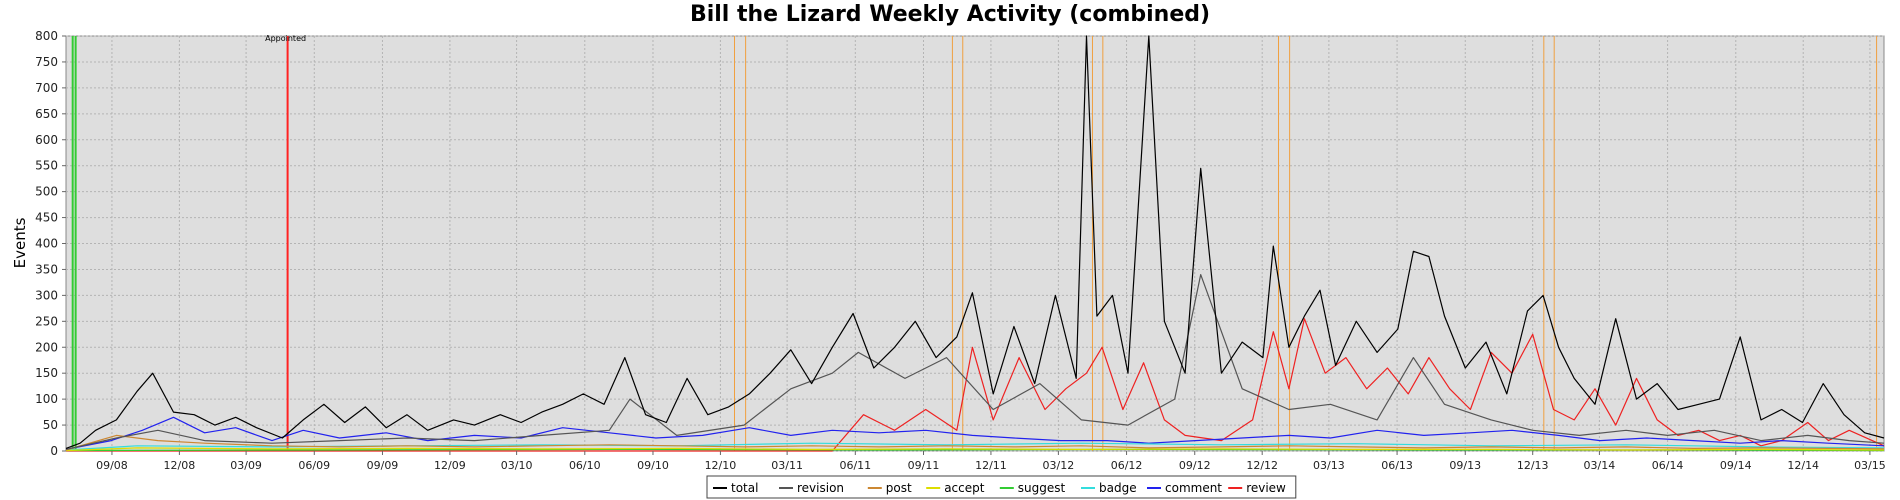 The height and width of the screenshot is (500, 1900). What do you see at coordinates (46, 399) in the screenshot?
I see `y-tick-label: 100` at bounding box center [46, 399].